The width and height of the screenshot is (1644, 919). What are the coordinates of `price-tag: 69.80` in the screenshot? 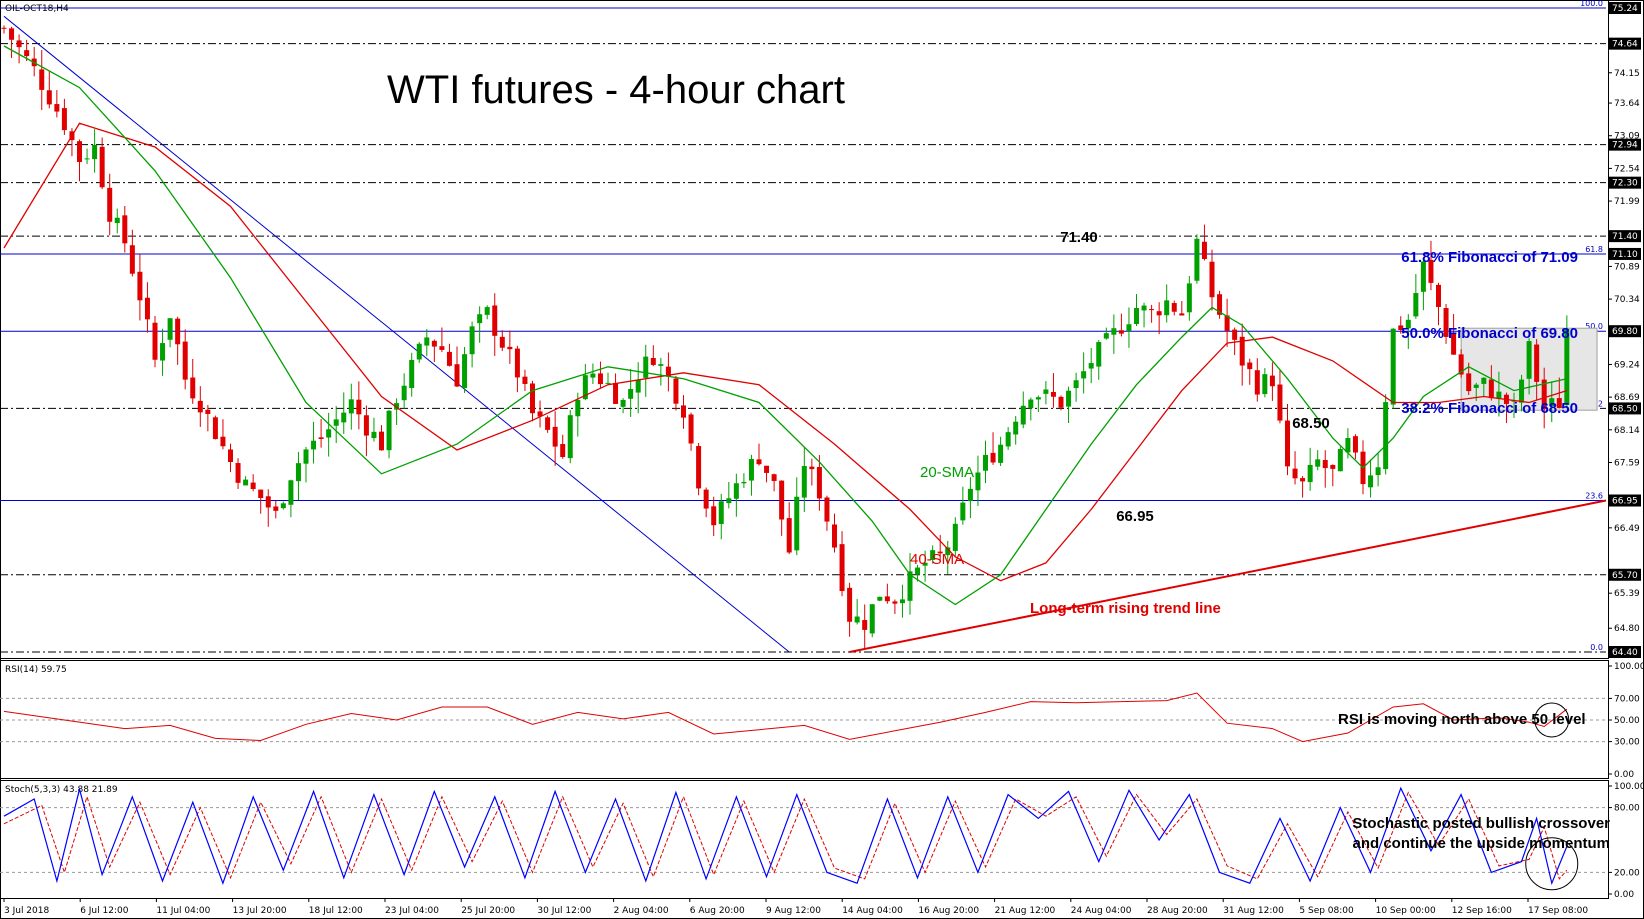 It's located at (1625, 331).